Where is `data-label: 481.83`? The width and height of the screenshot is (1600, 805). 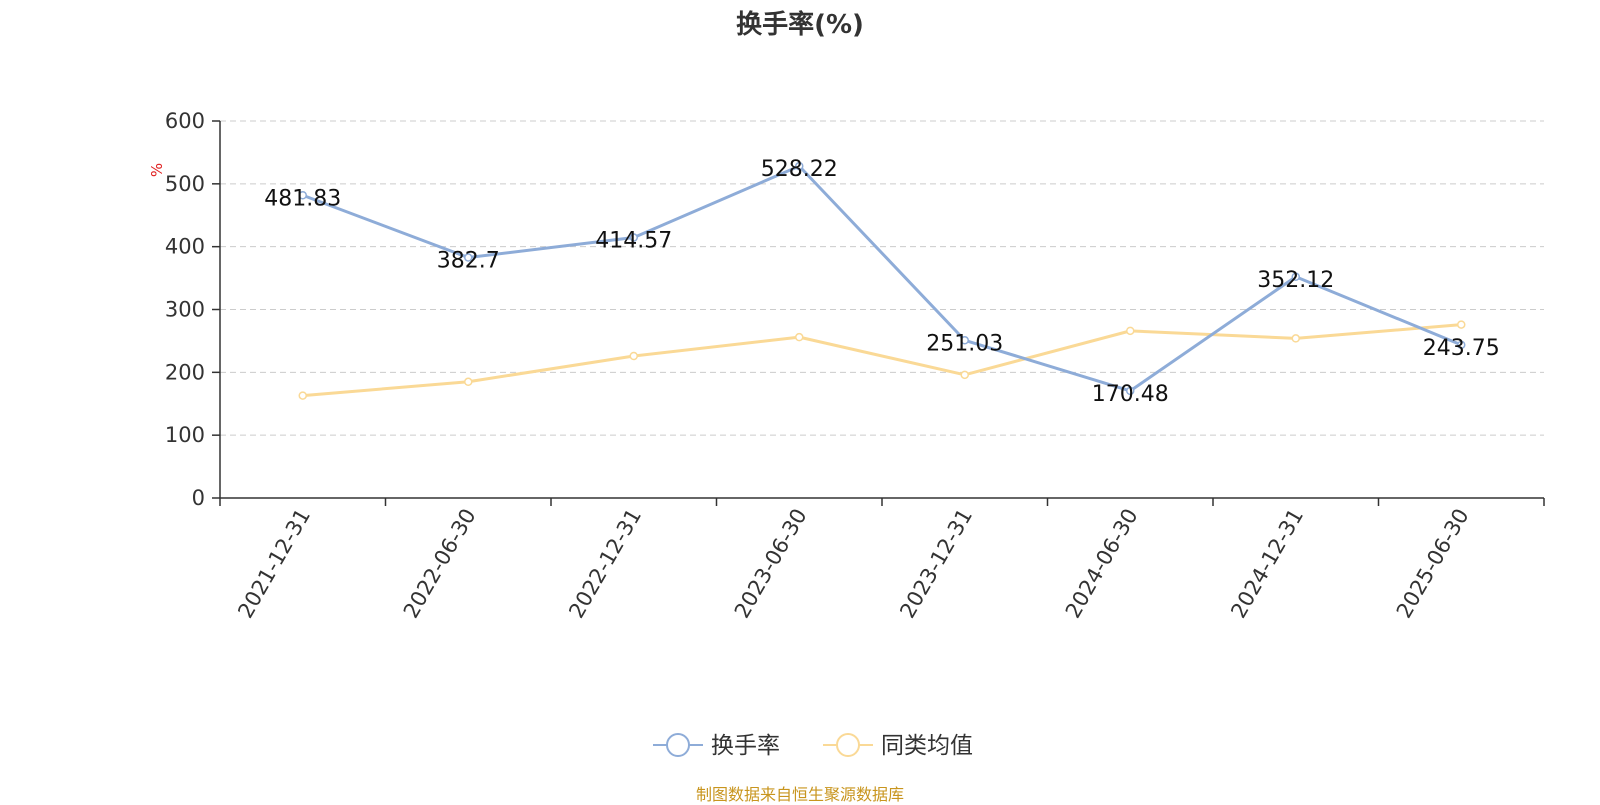
data-label: 481.83 is located at coordinates (302, 198).